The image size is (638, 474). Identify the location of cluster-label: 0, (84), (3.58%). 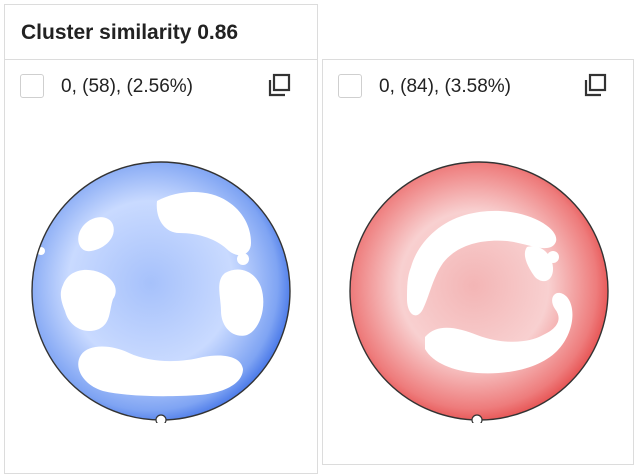
(445, 86).